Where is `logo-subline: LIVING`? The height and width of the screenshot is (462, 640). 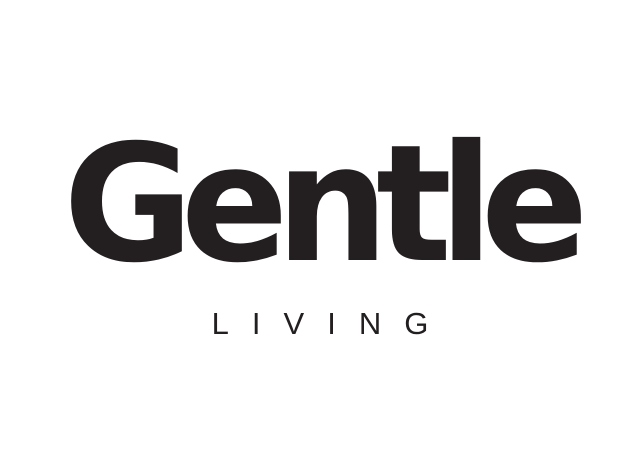
logo-subline: LIVING is located at coordinates (331, 323).